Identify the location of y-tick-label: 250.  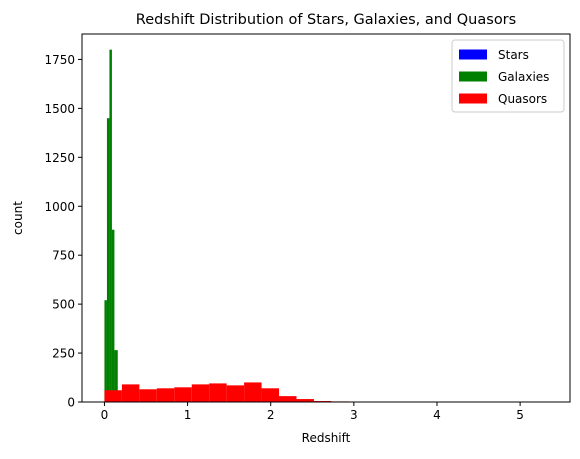
(63, 354).